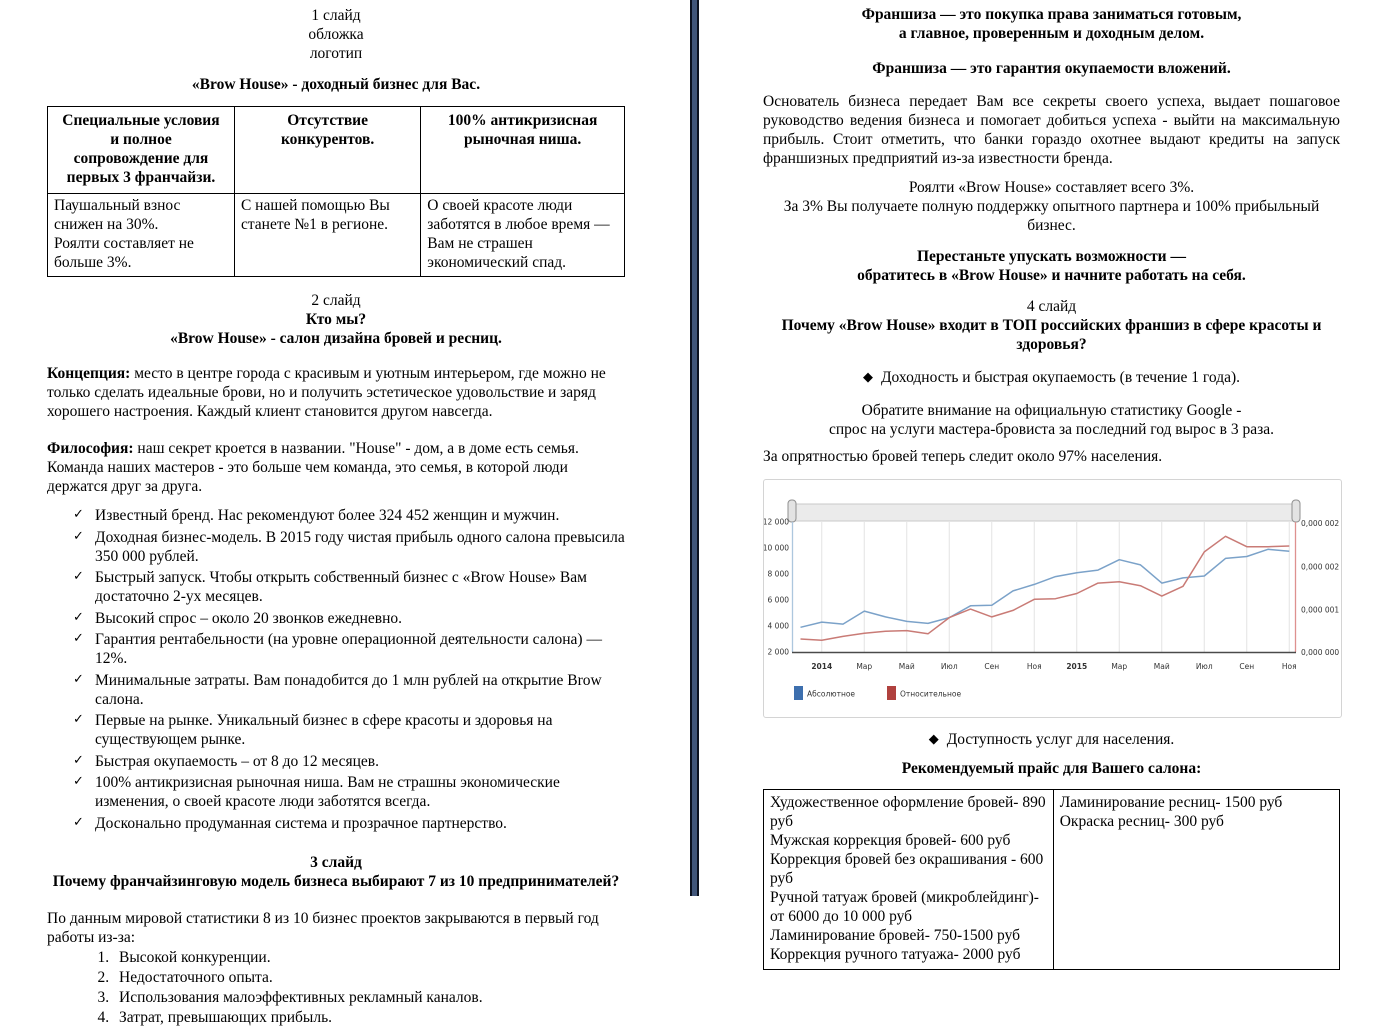  Describe the element at coordinates (1320, 652) in the screenshot. I see `svg-text: 0,000 000 5` at that location.